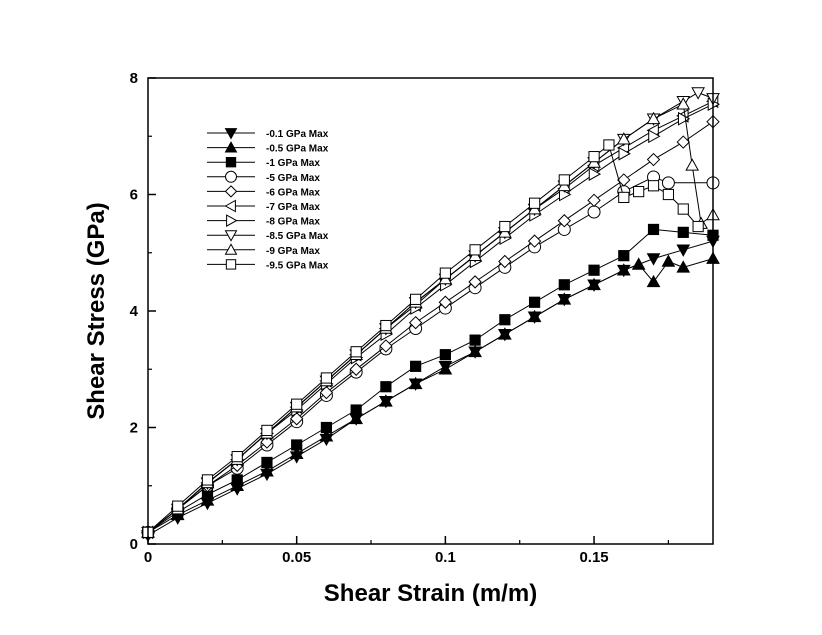  Describe the element at coordinates (263, 221) in the screenshot. I see `legend-item: -8 GPa Max` at that location.